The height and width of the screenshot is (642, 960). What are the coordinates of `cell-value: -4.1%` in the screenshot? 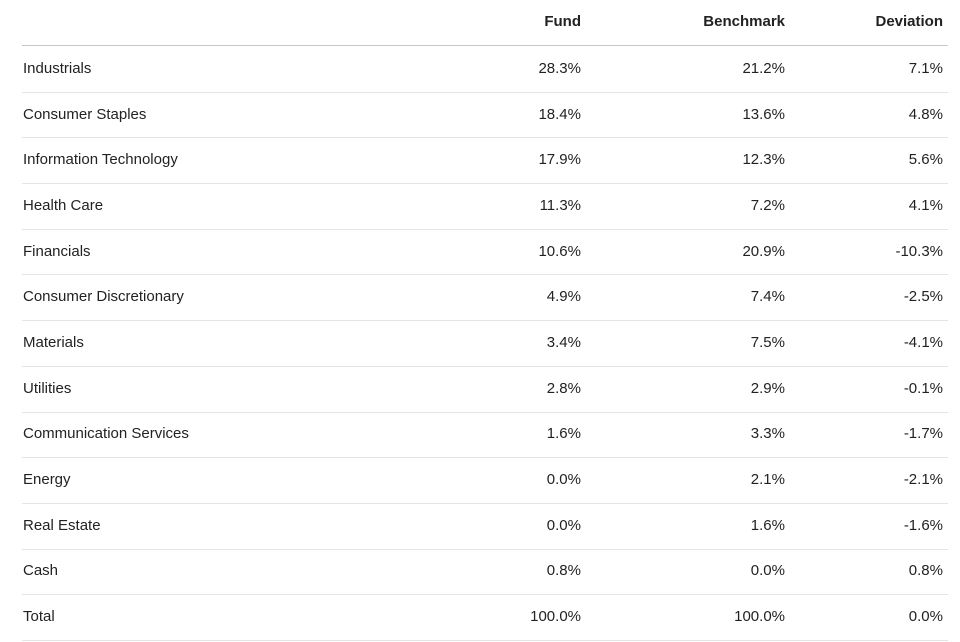 It's located at (923, 342).